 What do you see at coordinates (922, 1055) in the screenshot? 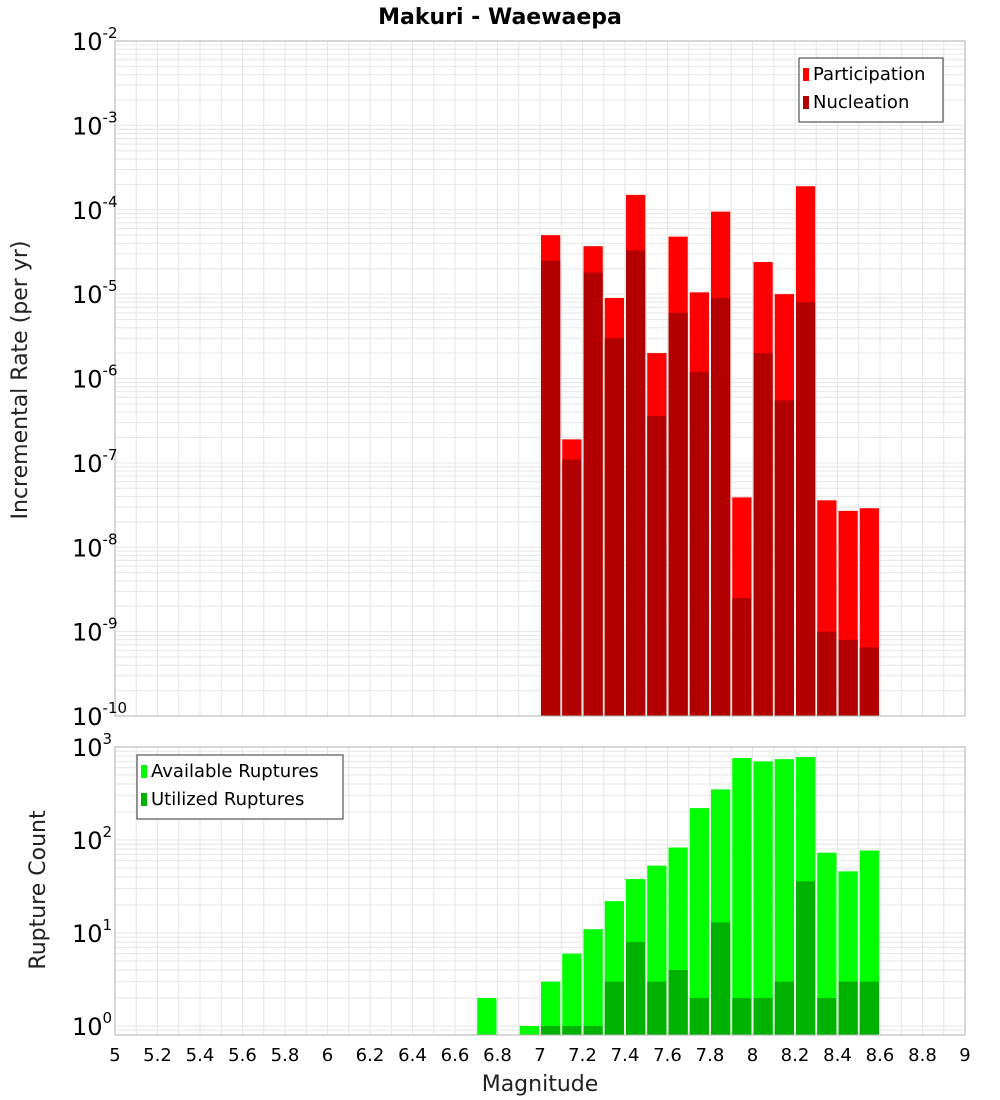
I see `x-tick-label: 8.8` at bounding box center [922, 1055].